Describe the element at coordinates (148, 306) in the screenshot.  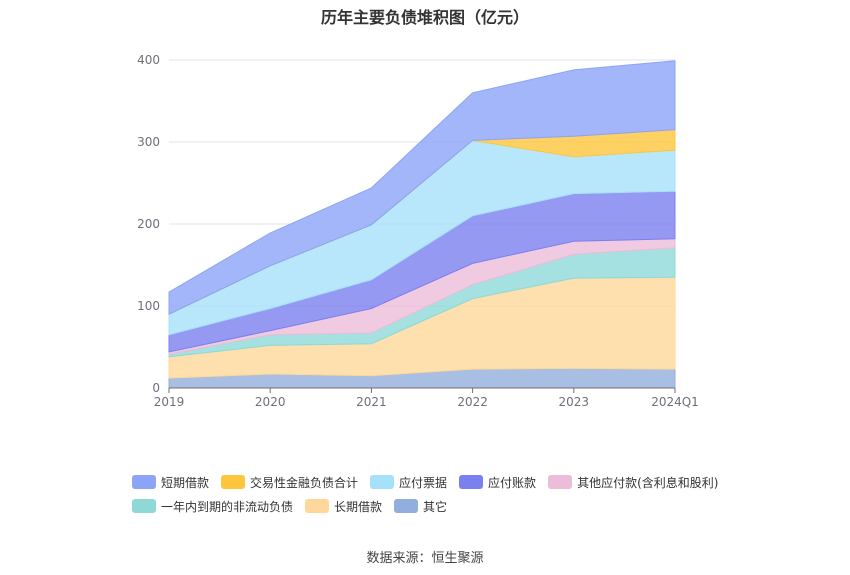
I see `y-tick-label: 100` at that location.